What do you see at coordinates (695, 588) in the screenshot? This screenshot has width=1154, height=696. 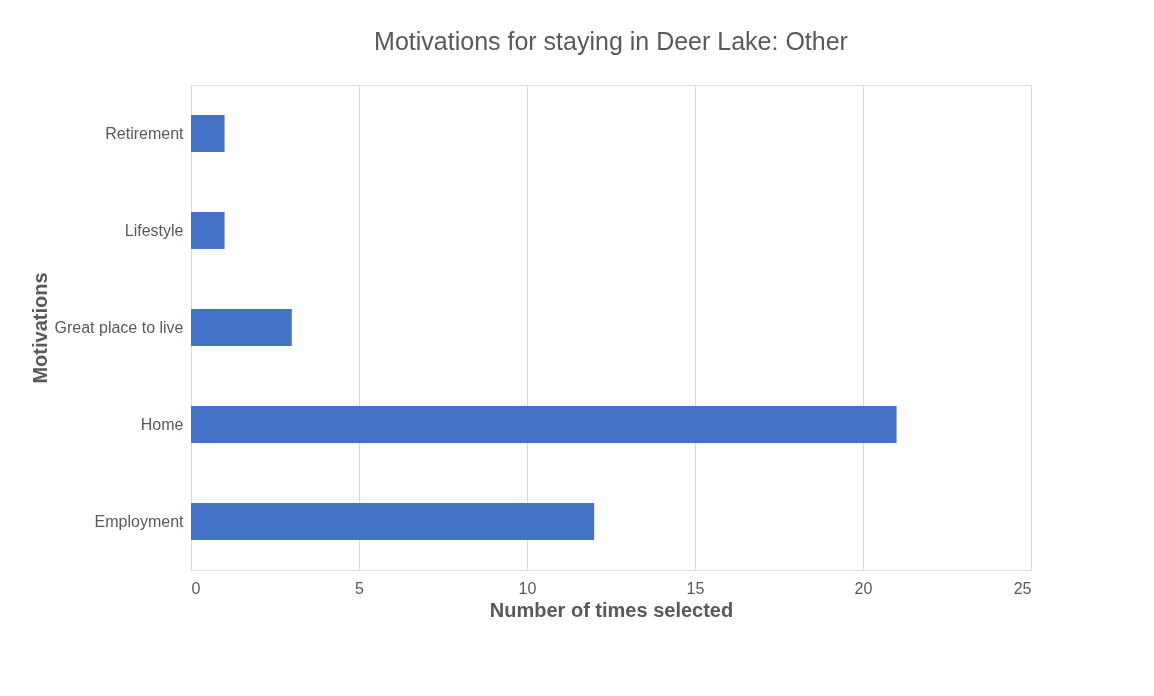 I see `x-tick-label: 15` at bounding box center [695, 588].